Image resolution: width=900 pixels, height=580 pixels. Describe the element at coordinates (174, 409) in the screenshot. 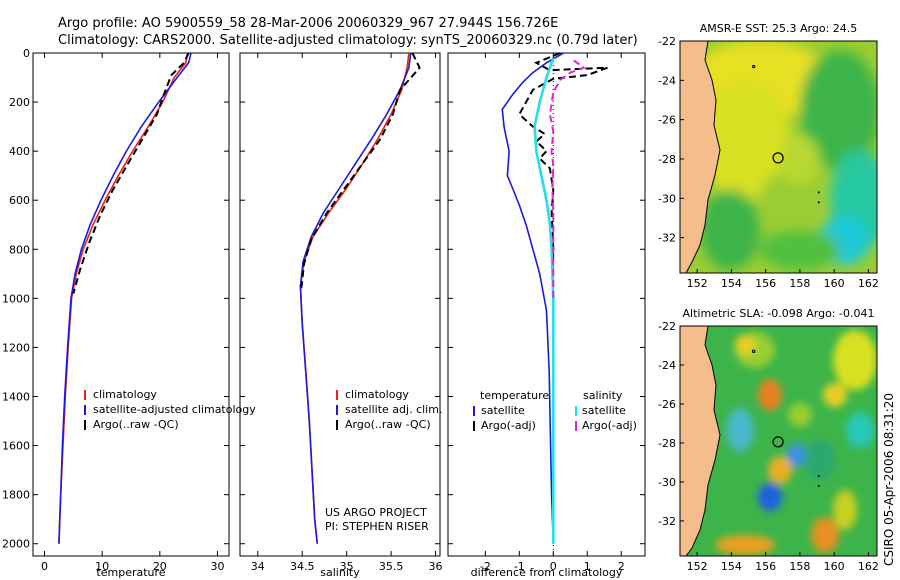

I see `legend-entry: satellite-adjusted climatology` at that location.